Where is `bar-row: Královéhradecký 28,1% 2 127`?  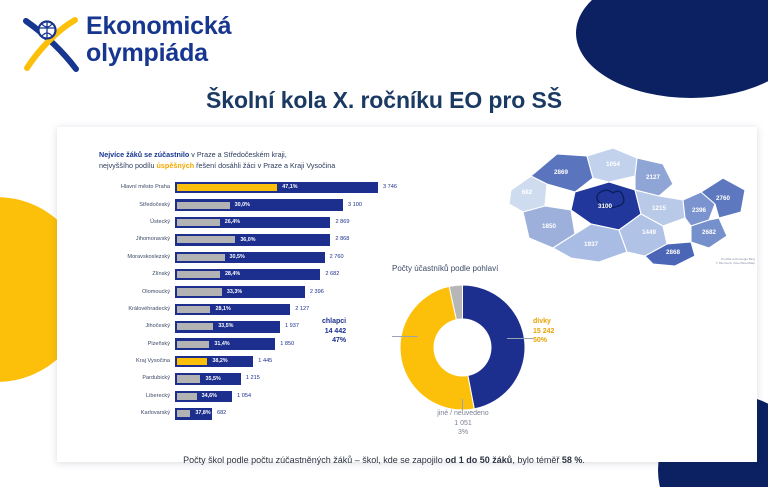
bar-row: Královéhradecký 28,1% 2 127 is located at coordinates (264, 309).